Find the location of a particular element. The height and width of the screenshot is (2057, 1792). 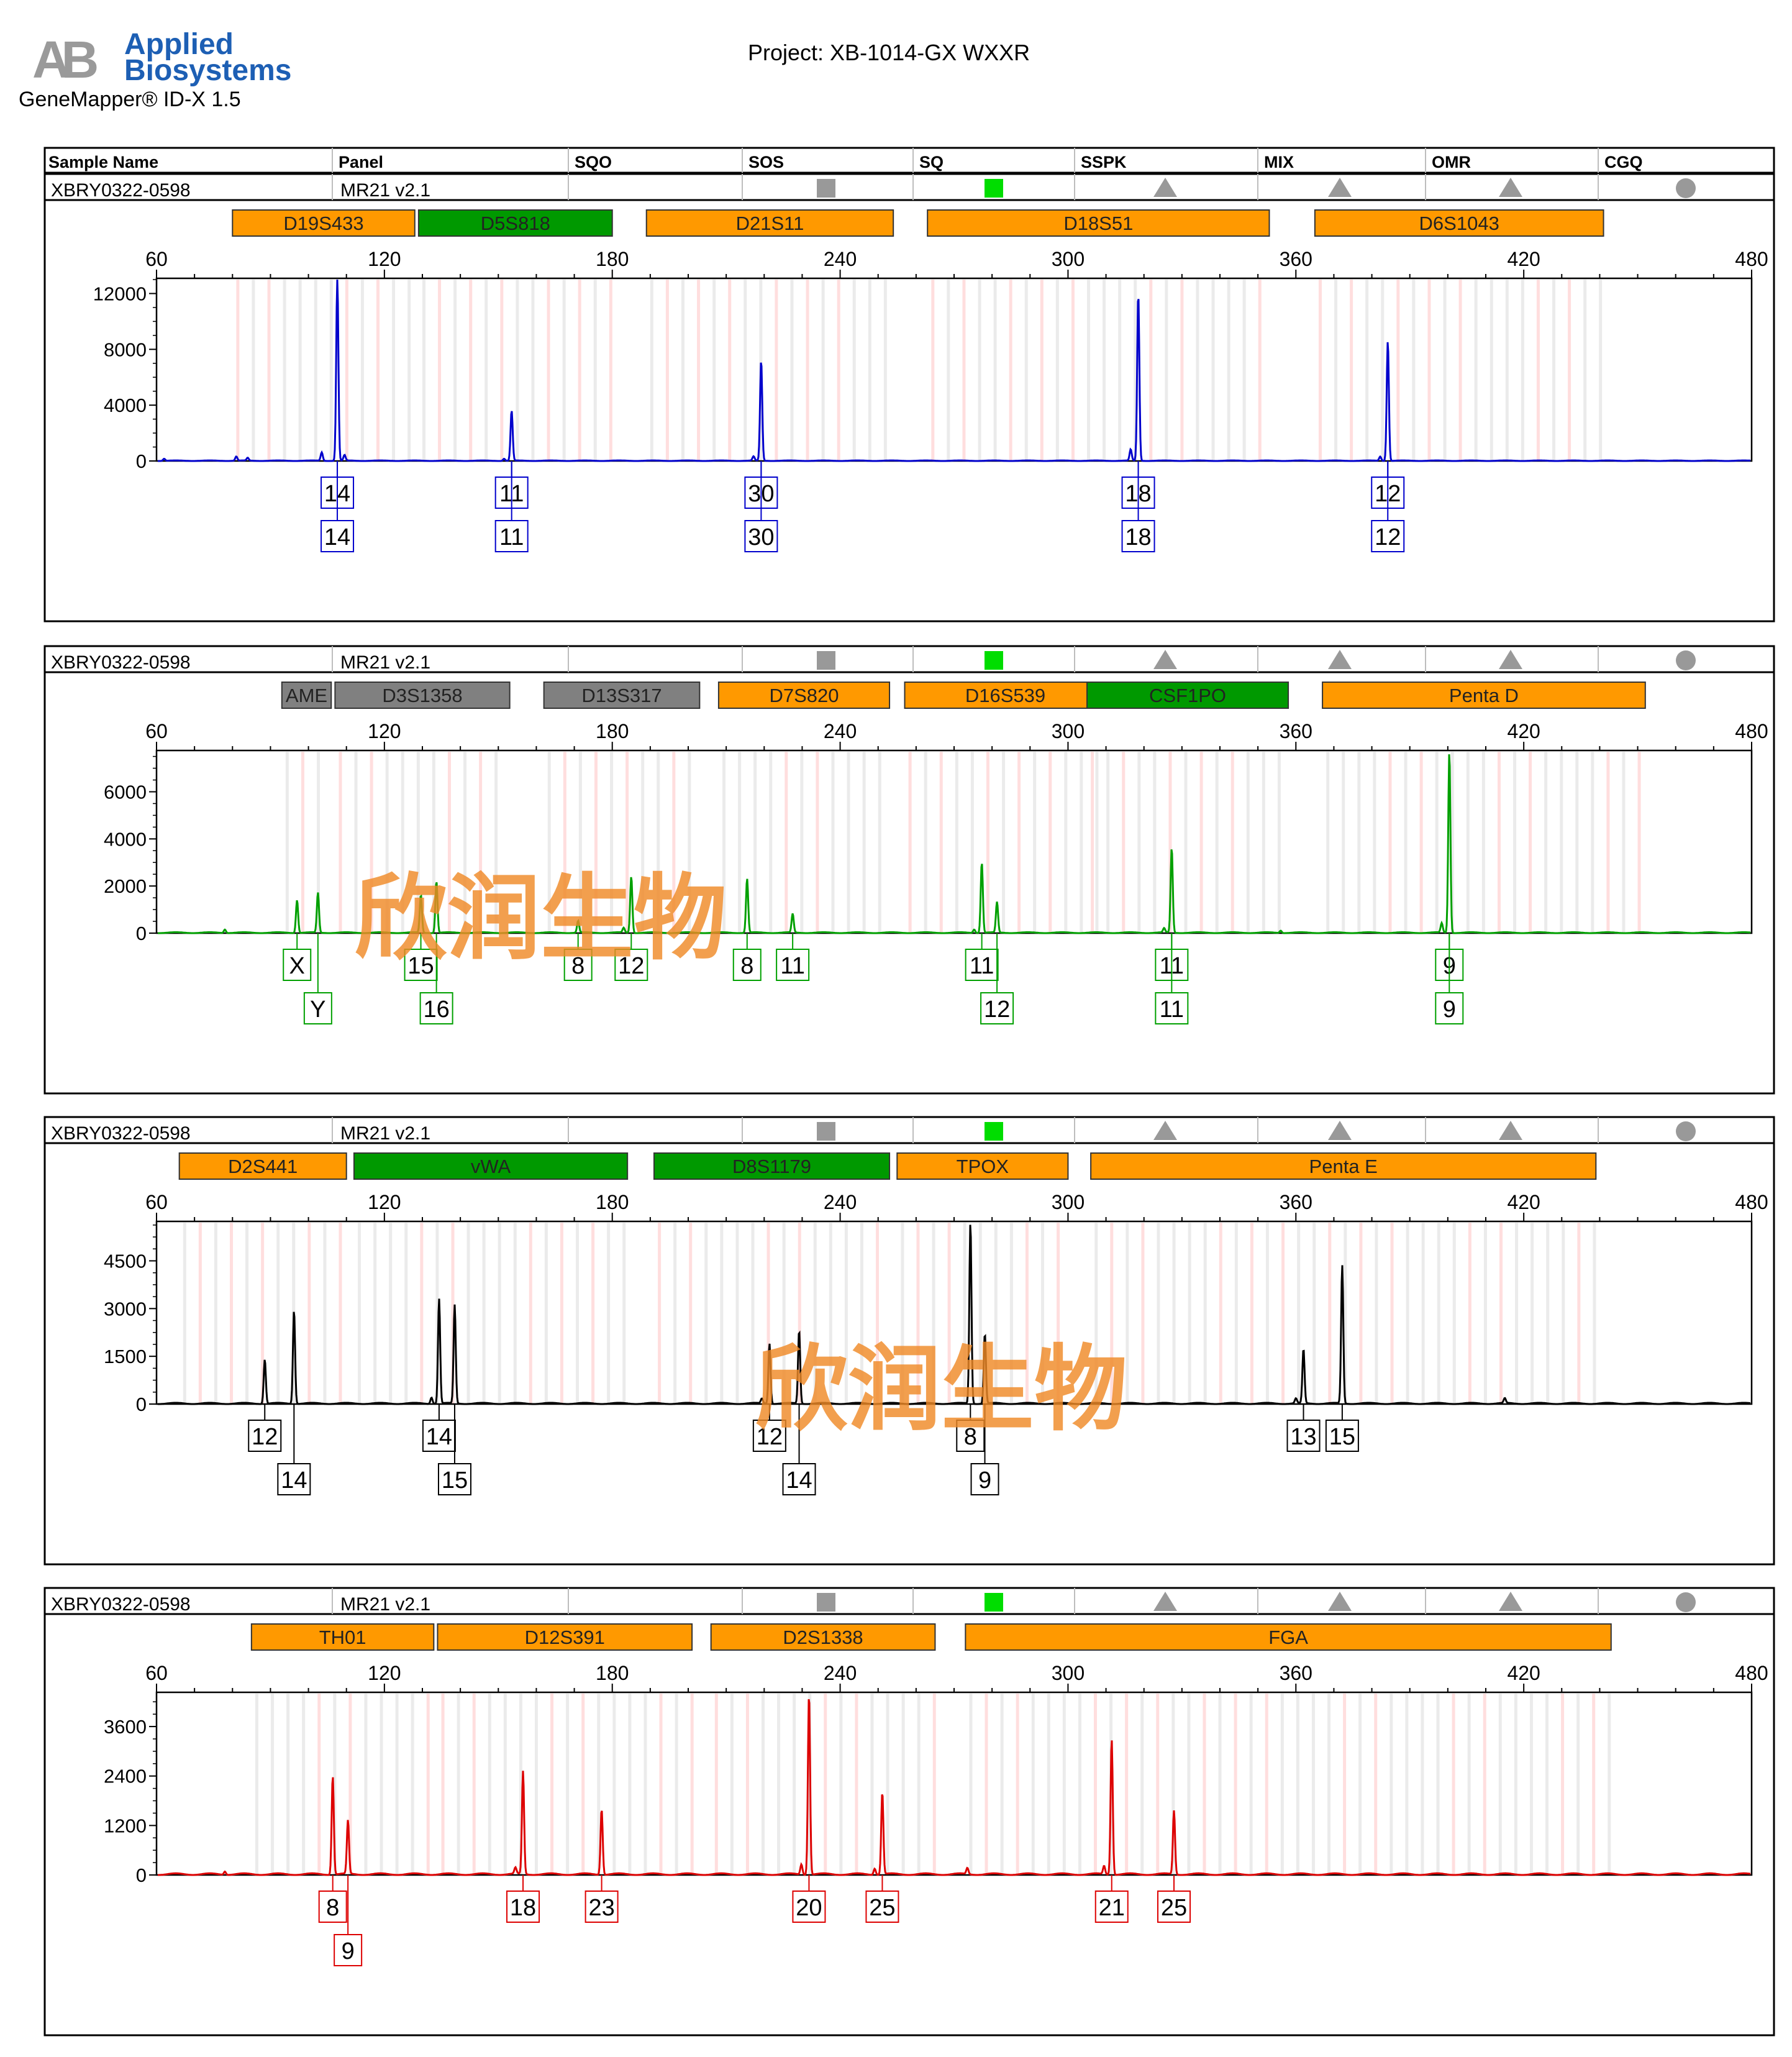

marker-label: D5S818 is located at coordinates (515, 223).